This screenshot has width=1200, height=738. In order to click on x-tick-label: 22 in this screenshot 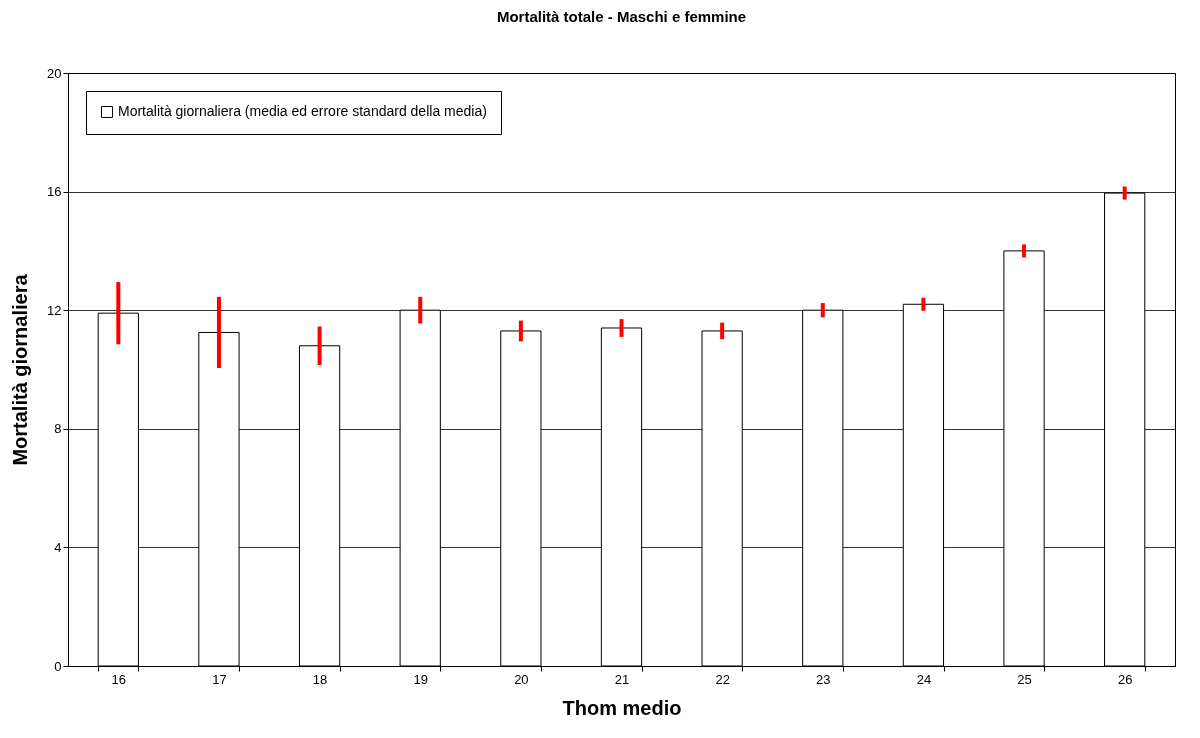, I will do `click(722, 679)`.